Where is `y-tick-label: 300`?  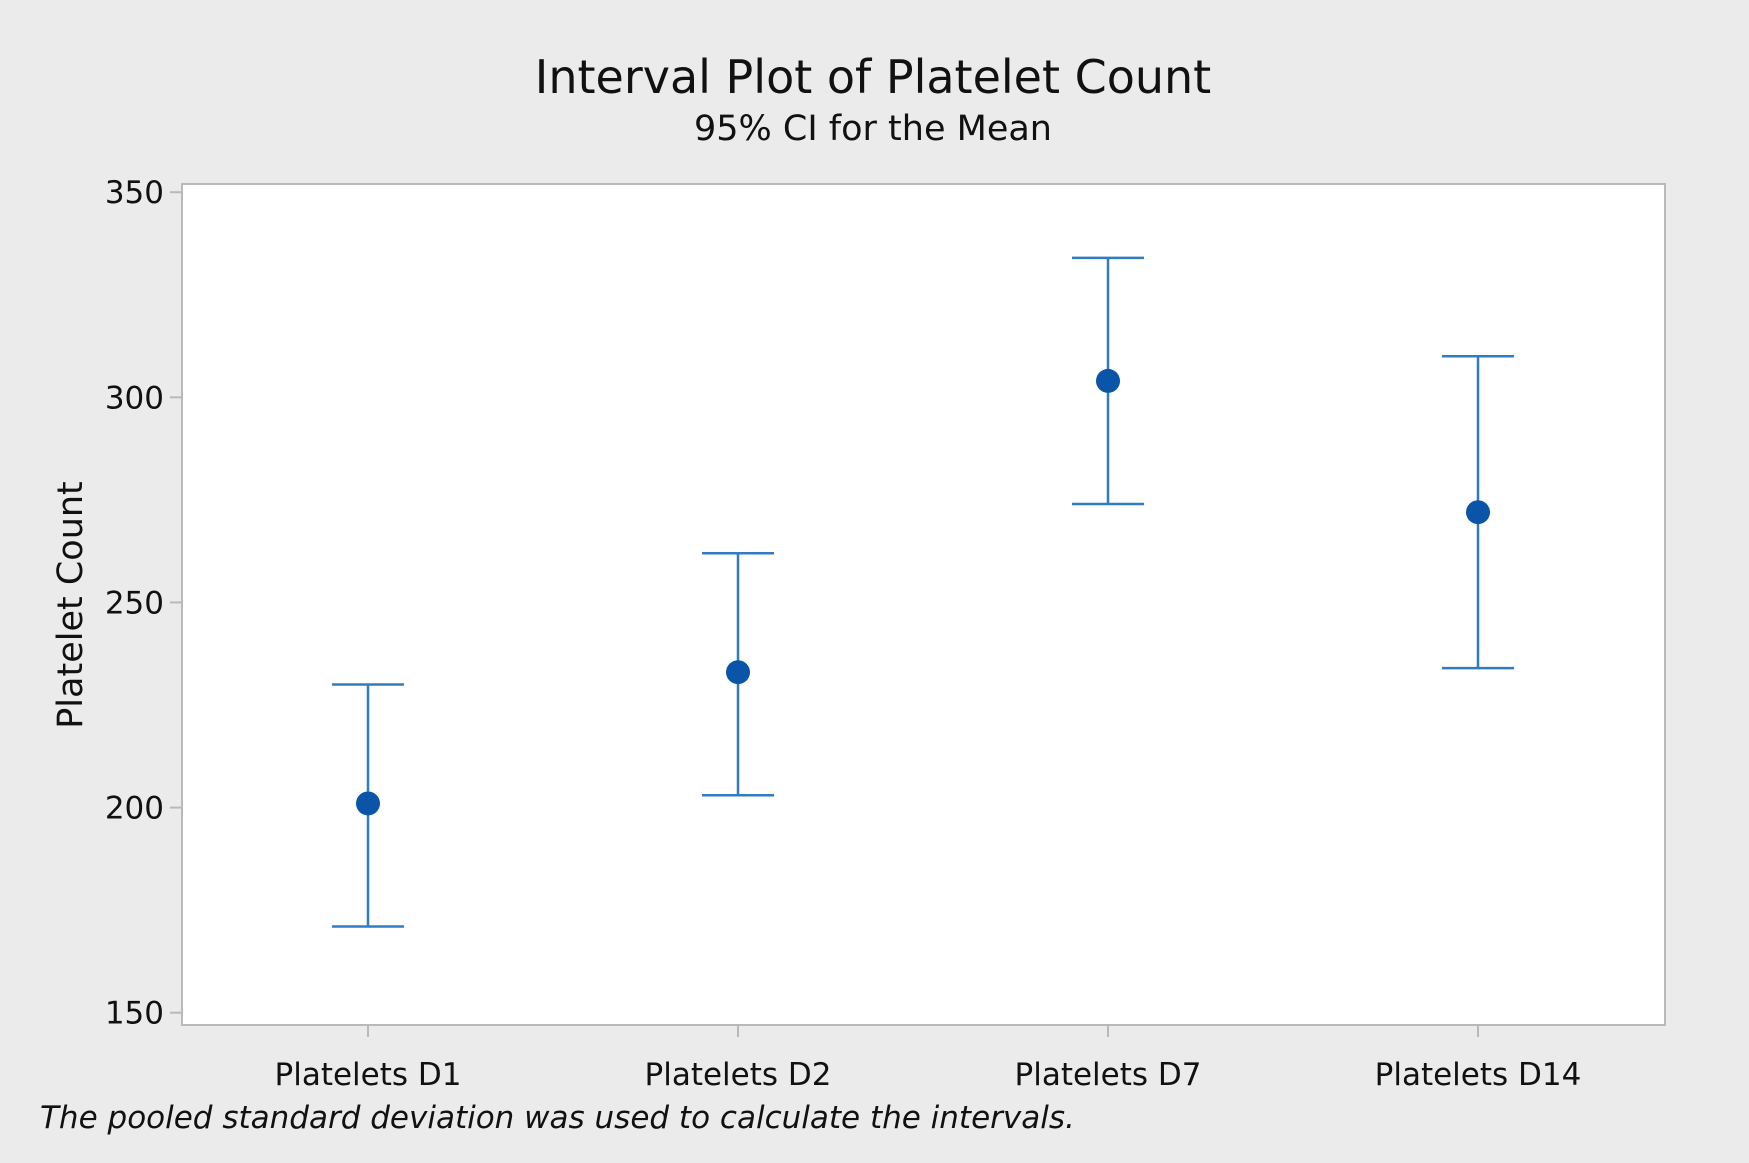 y-tick-label: 300 is located at coordinates (134, 398).